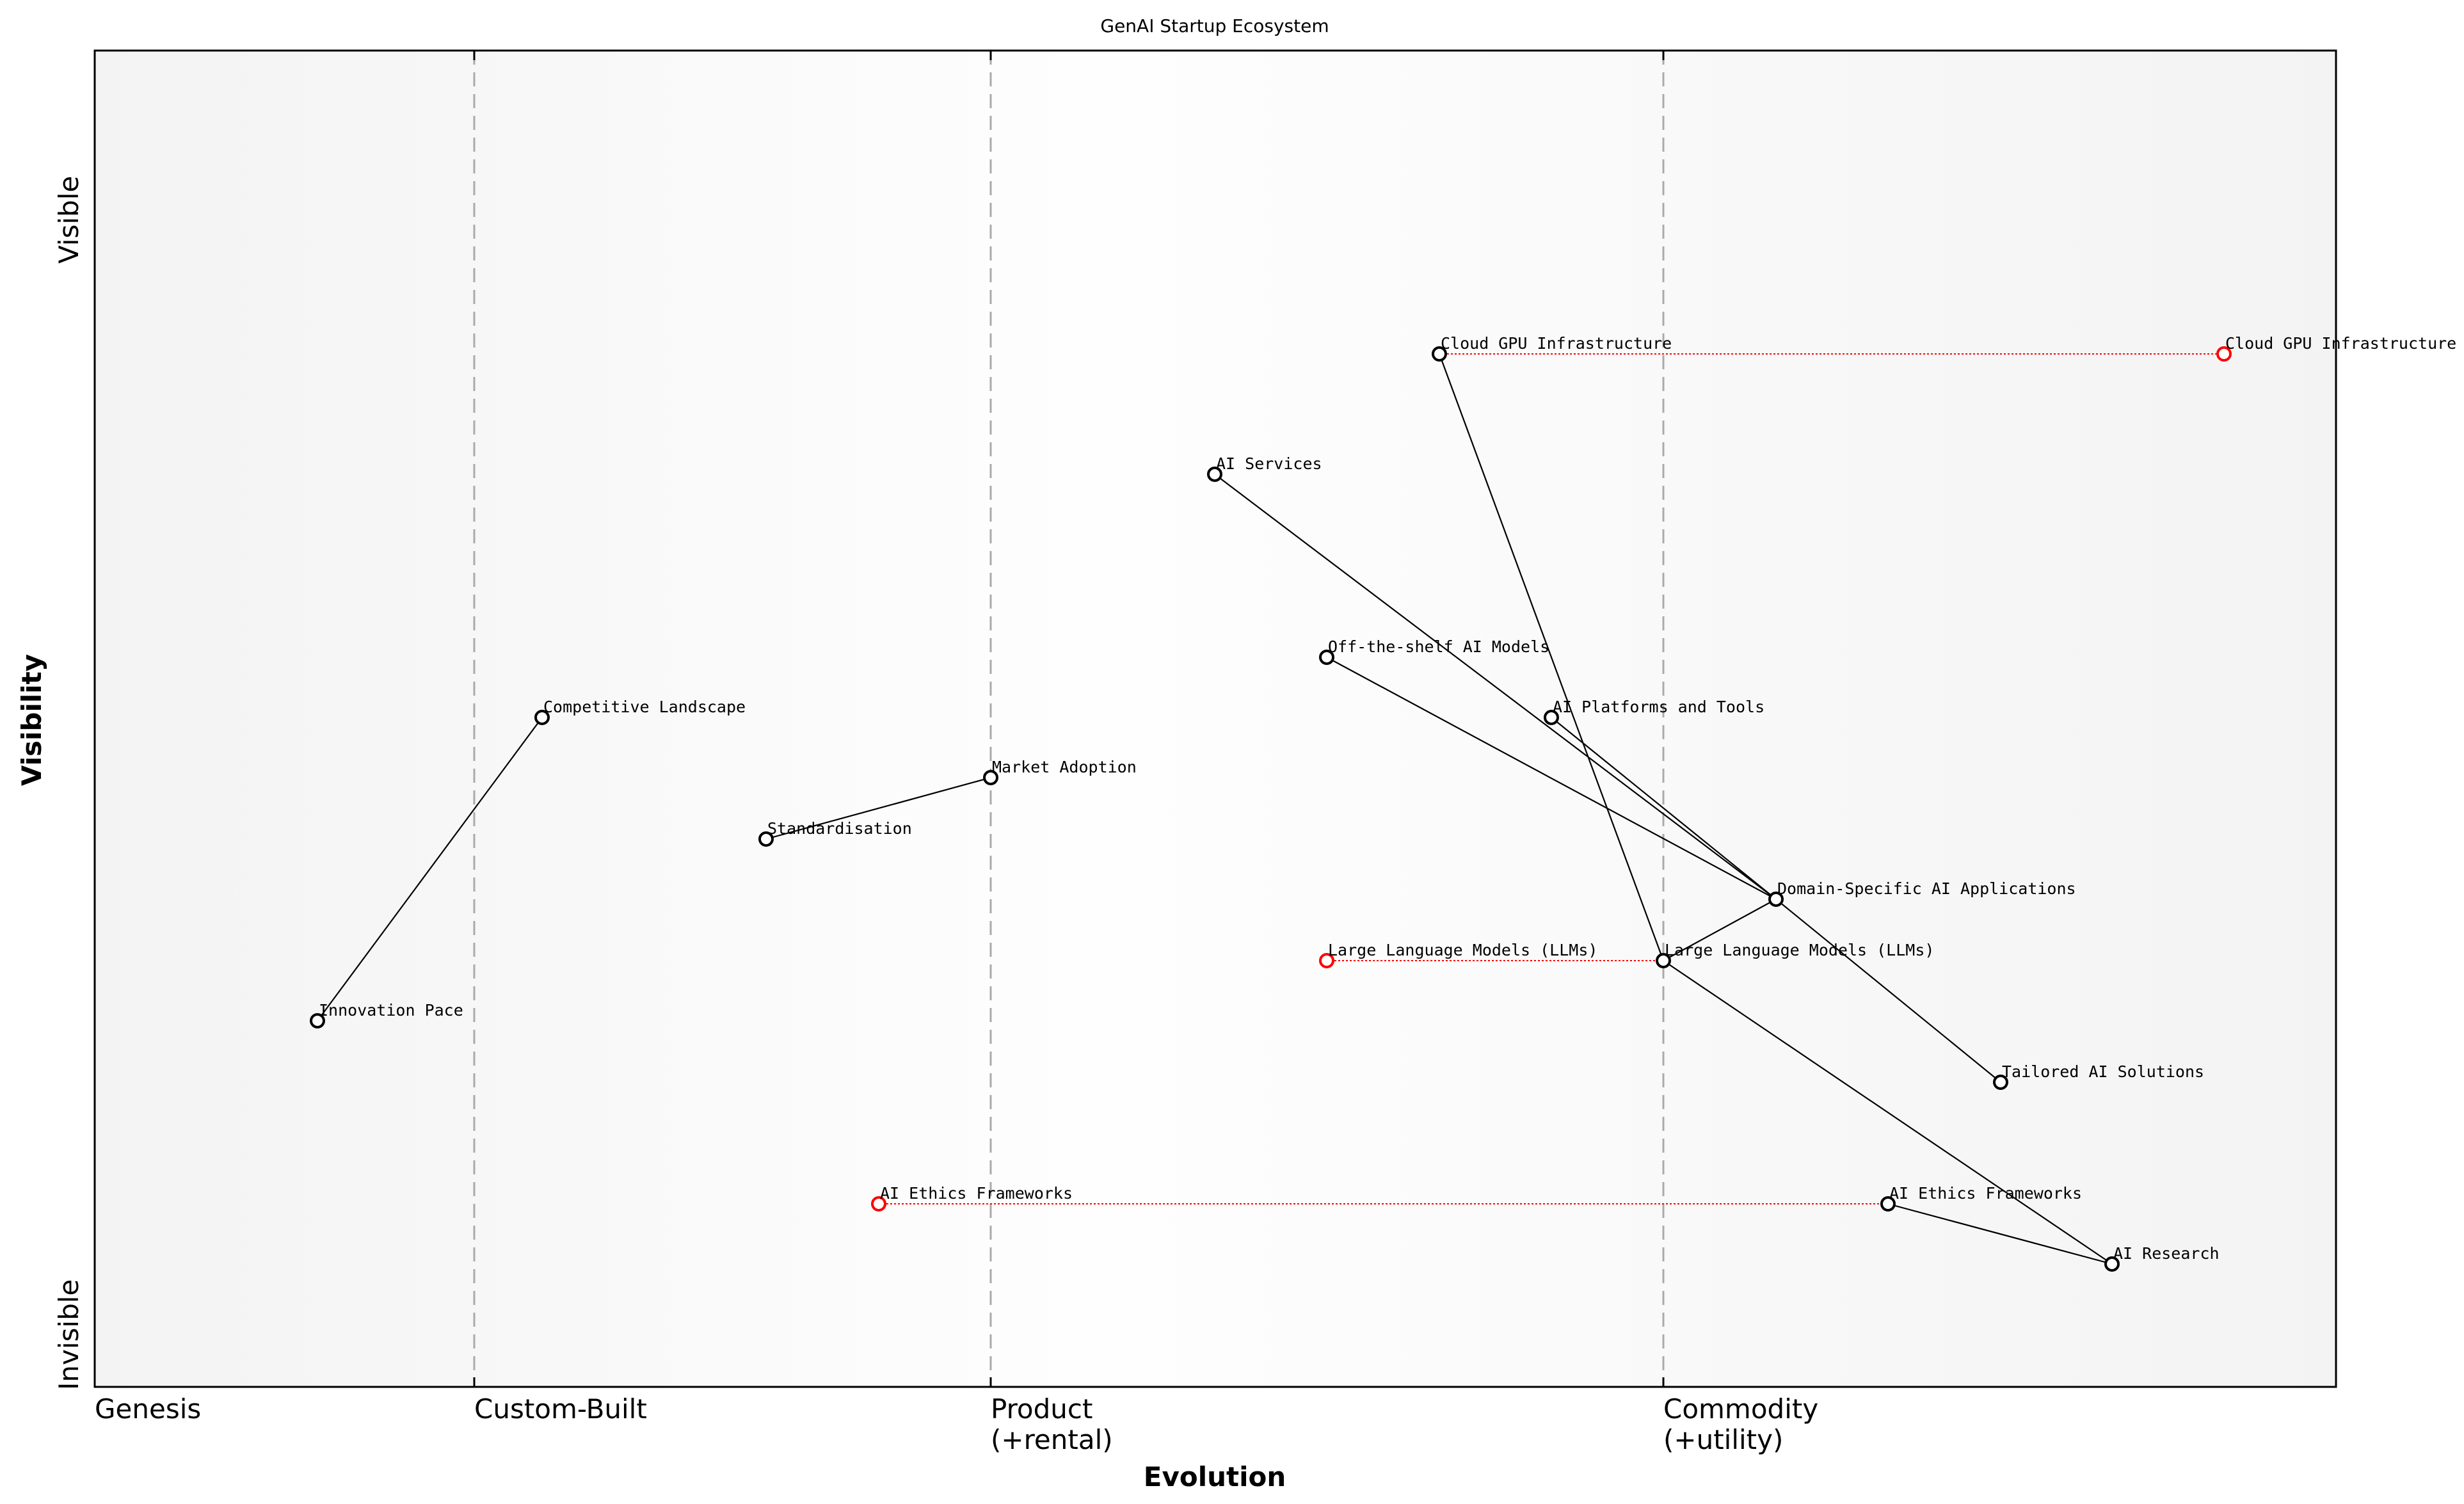  Describe the element at coordinates (1462, 950) in the screenshot. I see `label-llm-future: Large Language Models (LLMs)` at that location.